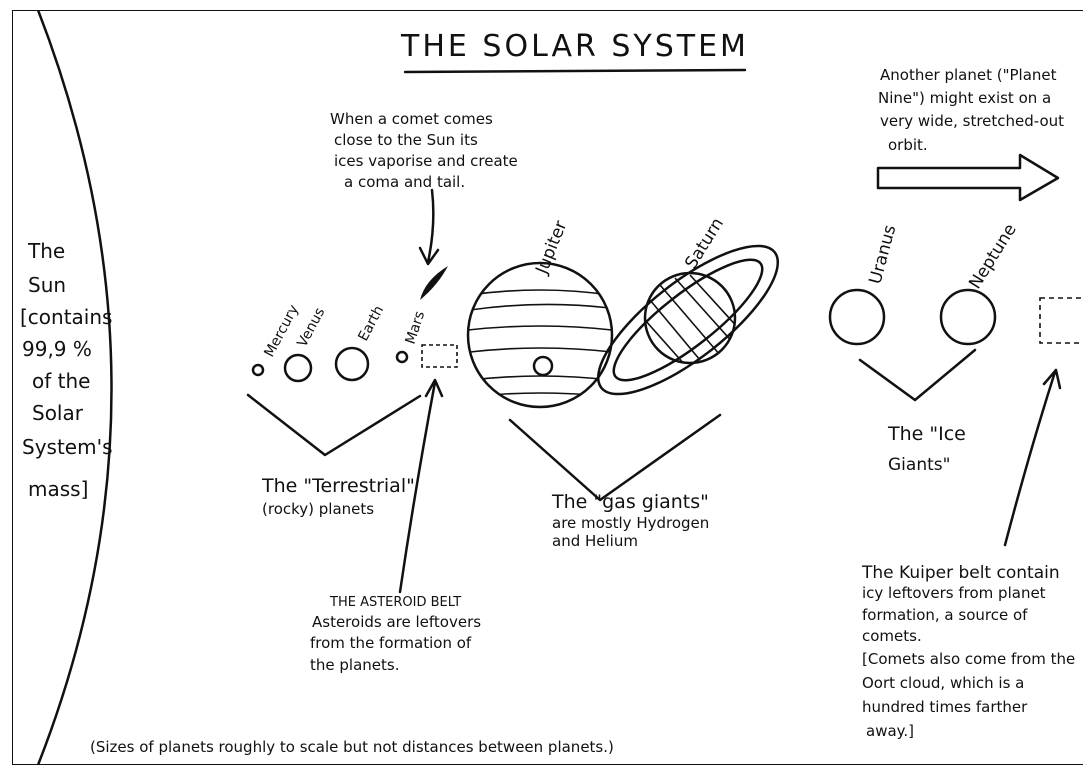  I want to click on asteroid-belt, so click(439, 356).